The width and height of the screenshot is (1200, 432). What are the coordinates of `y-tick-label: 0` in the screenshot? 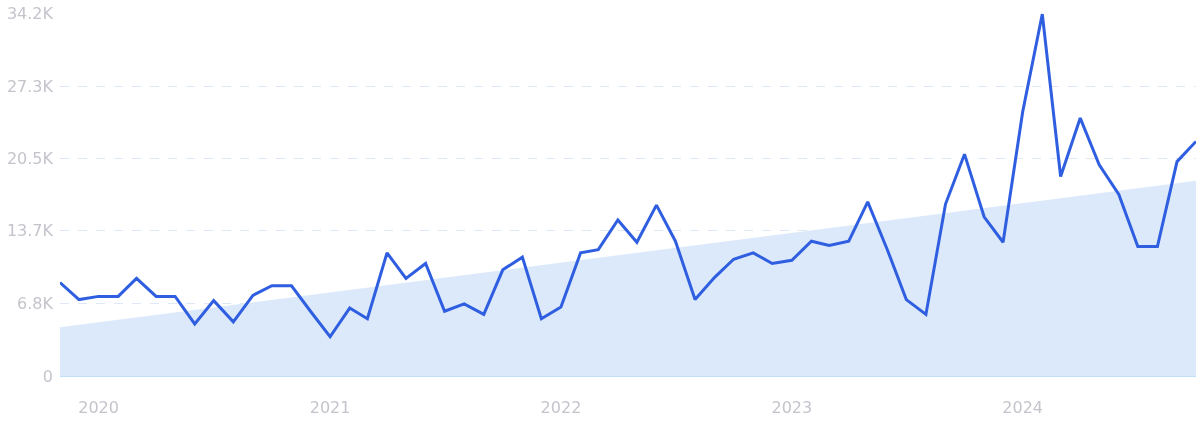 It's located at (47, 376).